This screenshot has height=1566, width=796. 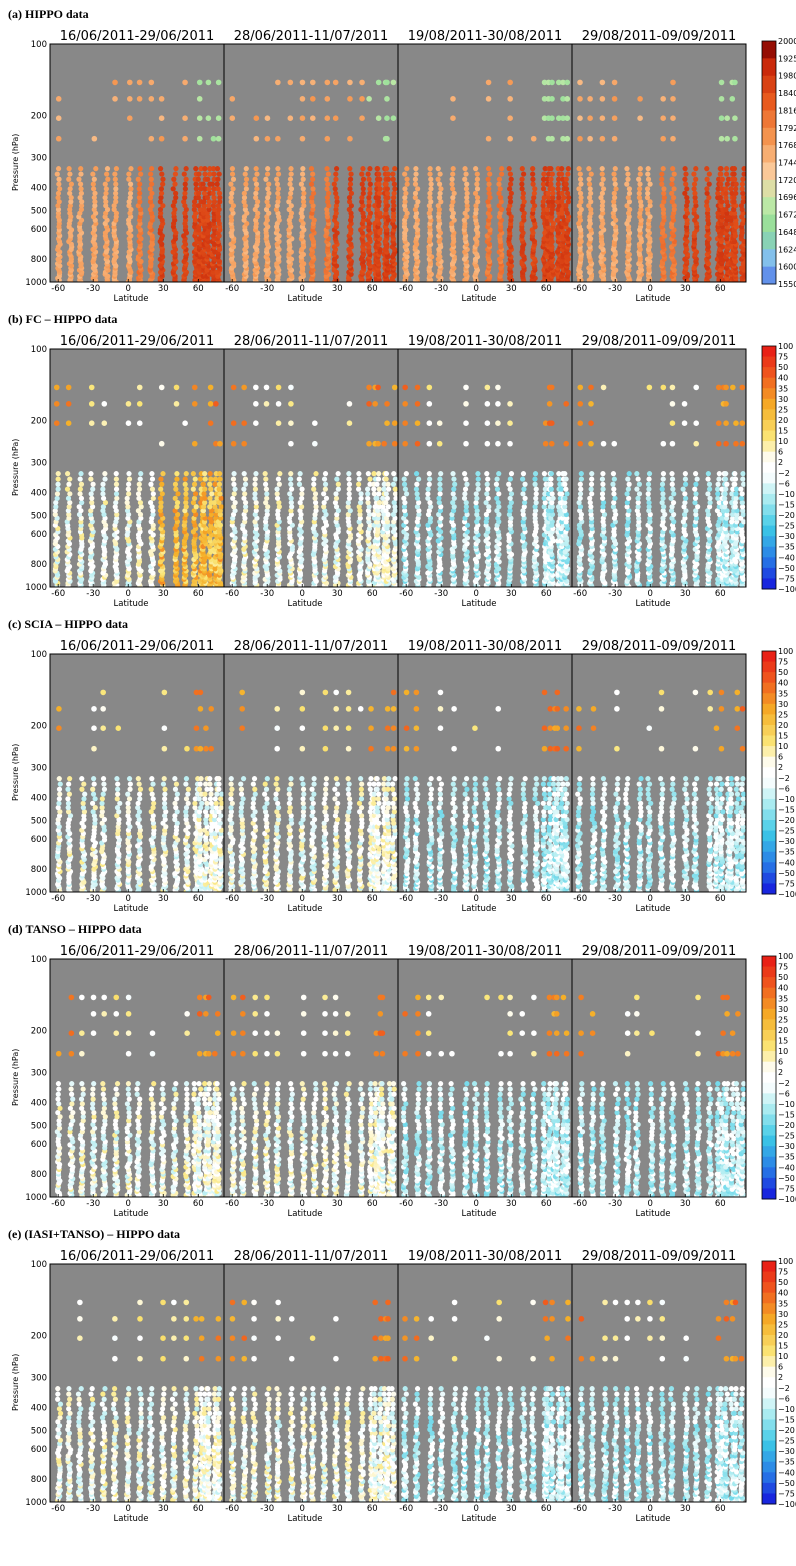 I want to click on x-tick-label: 0, so click(x=476, y=289).